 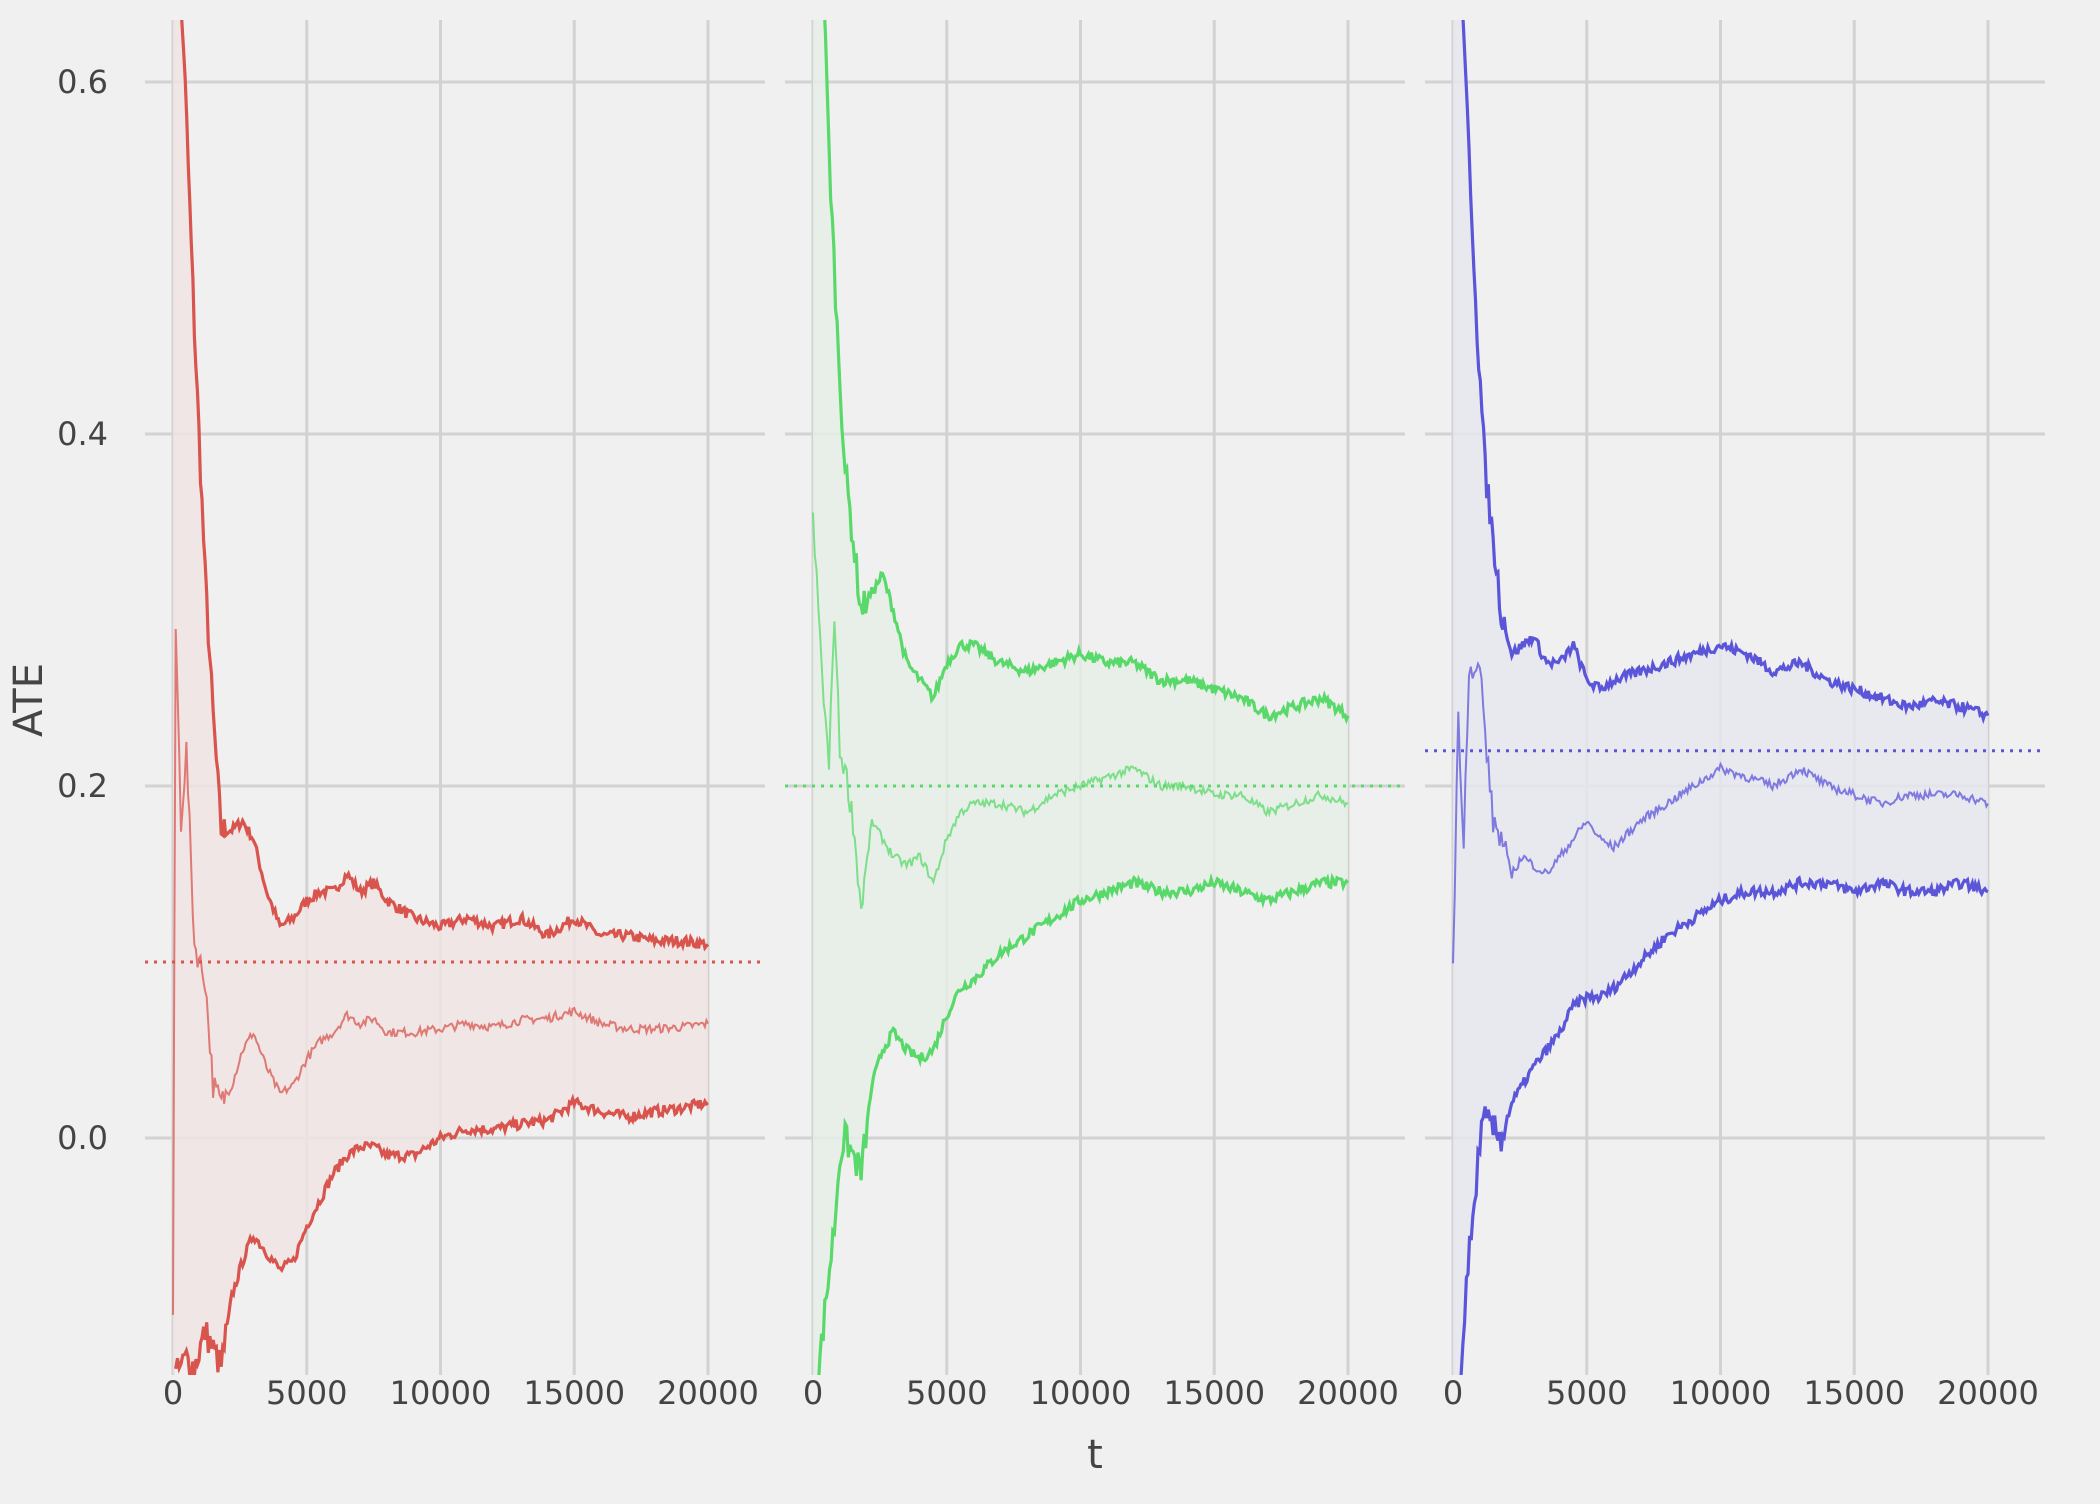 I want to click on y-tick-label: 0.2, so click(x=82, y=786).